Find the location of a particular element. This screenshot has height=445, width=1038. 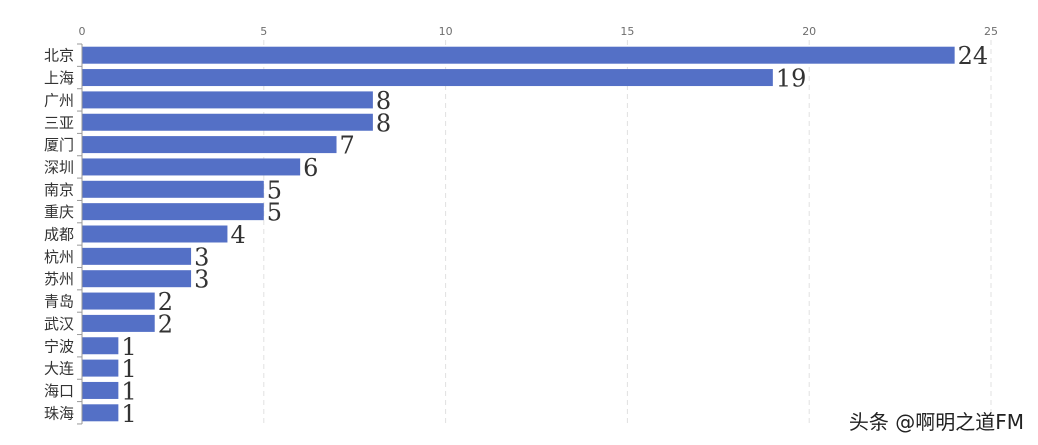

x-tick-label: 20 is located at coordinates (809, 31).